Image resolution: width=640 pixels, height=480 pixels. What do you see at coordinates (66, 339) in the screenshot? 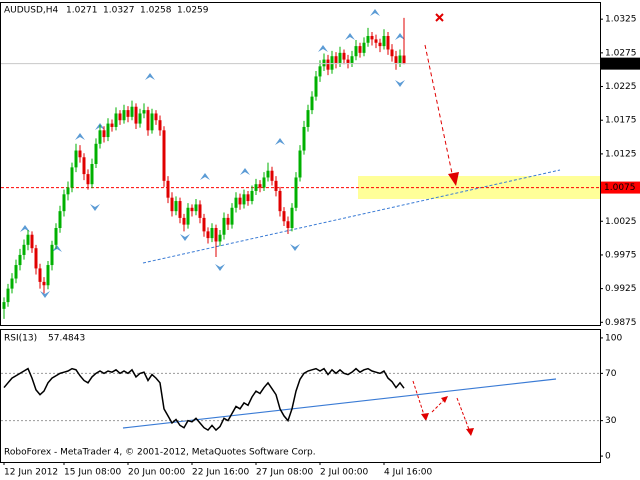
I see `rsi-value: 57.4843` at bounding box center [66, 339].